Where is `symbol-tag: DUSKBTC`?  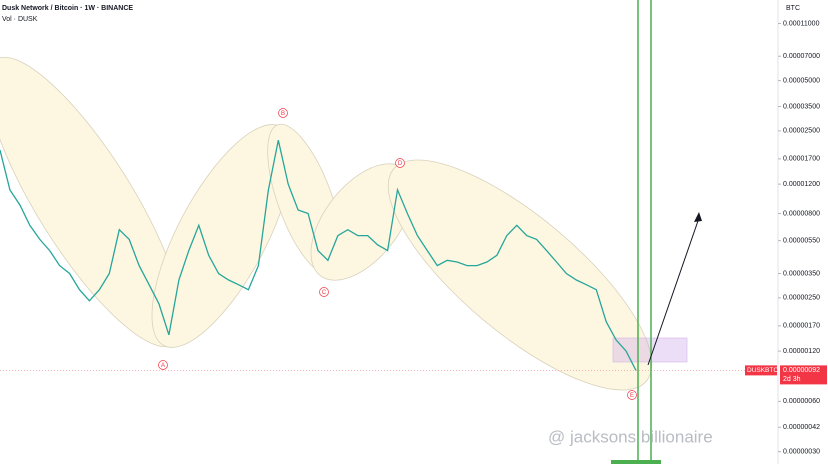
symbol-tag: DUSKBTC is located at coordinates (762, 370).